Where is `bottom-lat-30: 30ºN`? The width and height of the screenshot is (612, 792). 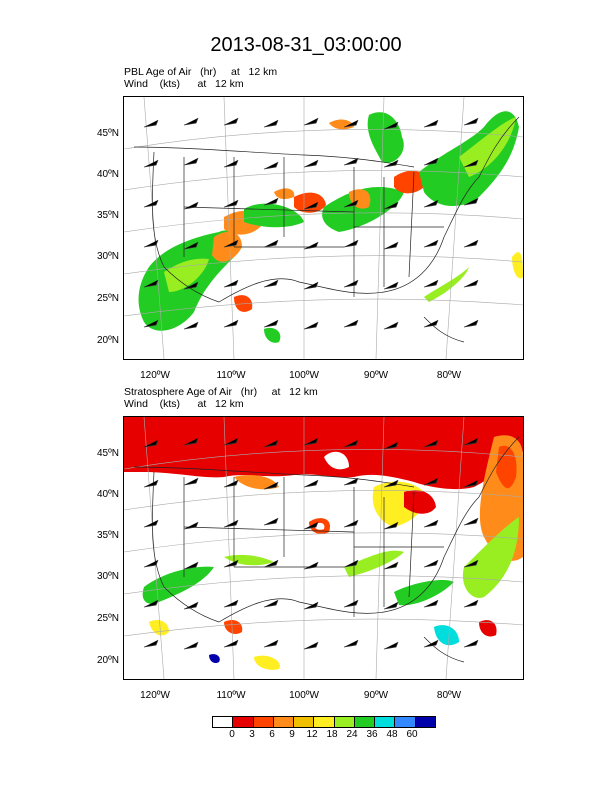 bottom-lat-30: 30ºN is located at coordinates (108, 576).